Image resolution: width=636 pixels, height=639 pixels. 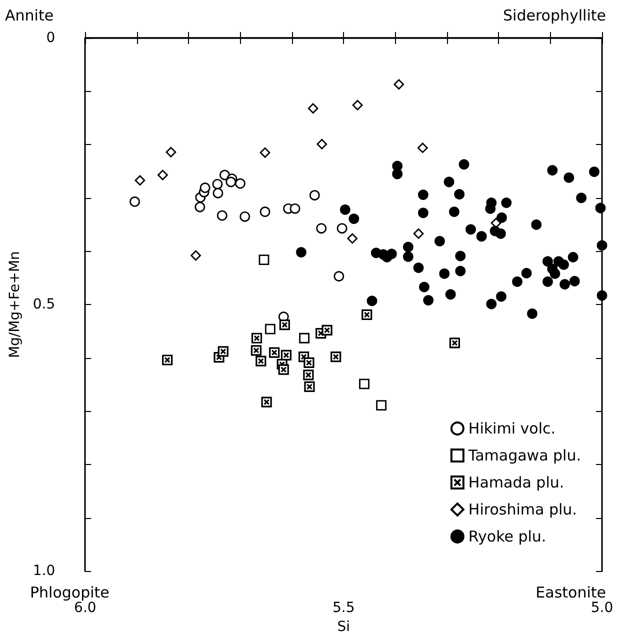 What do you see at coordinates (51, 38) in the screenshot?
I see `y-tick-label: 0` at bounding box center [51, 38].